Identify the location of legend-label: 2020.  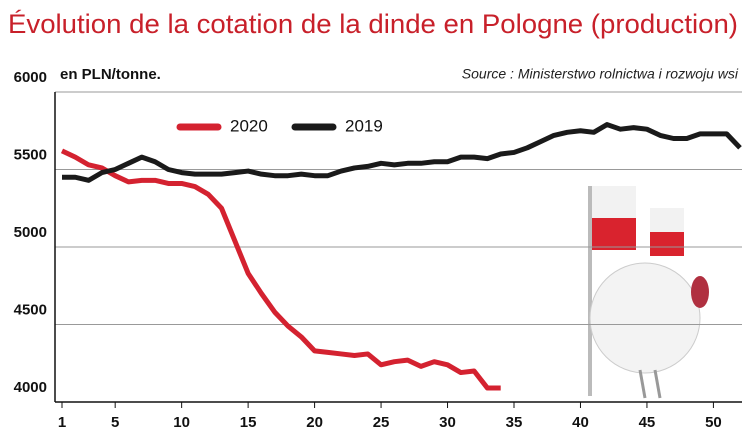
(249, 125).